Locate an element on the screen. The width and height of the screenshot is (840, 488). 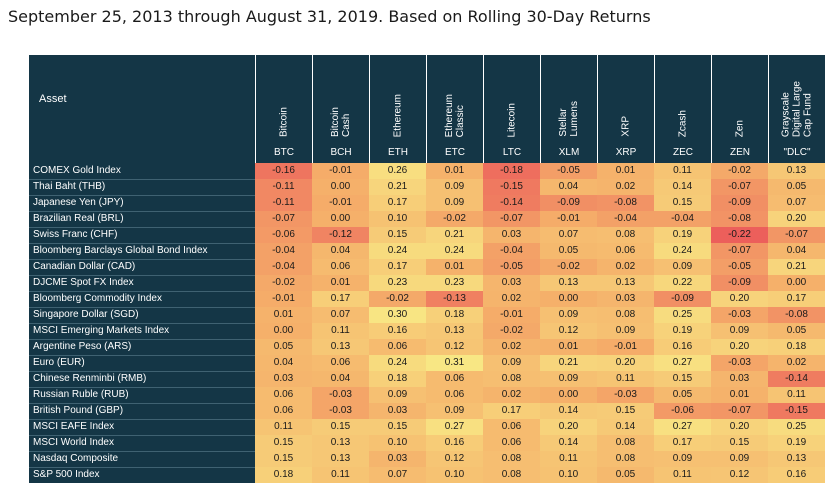
heatmap-cell: 0.23 is located at coordinates (397, 283).